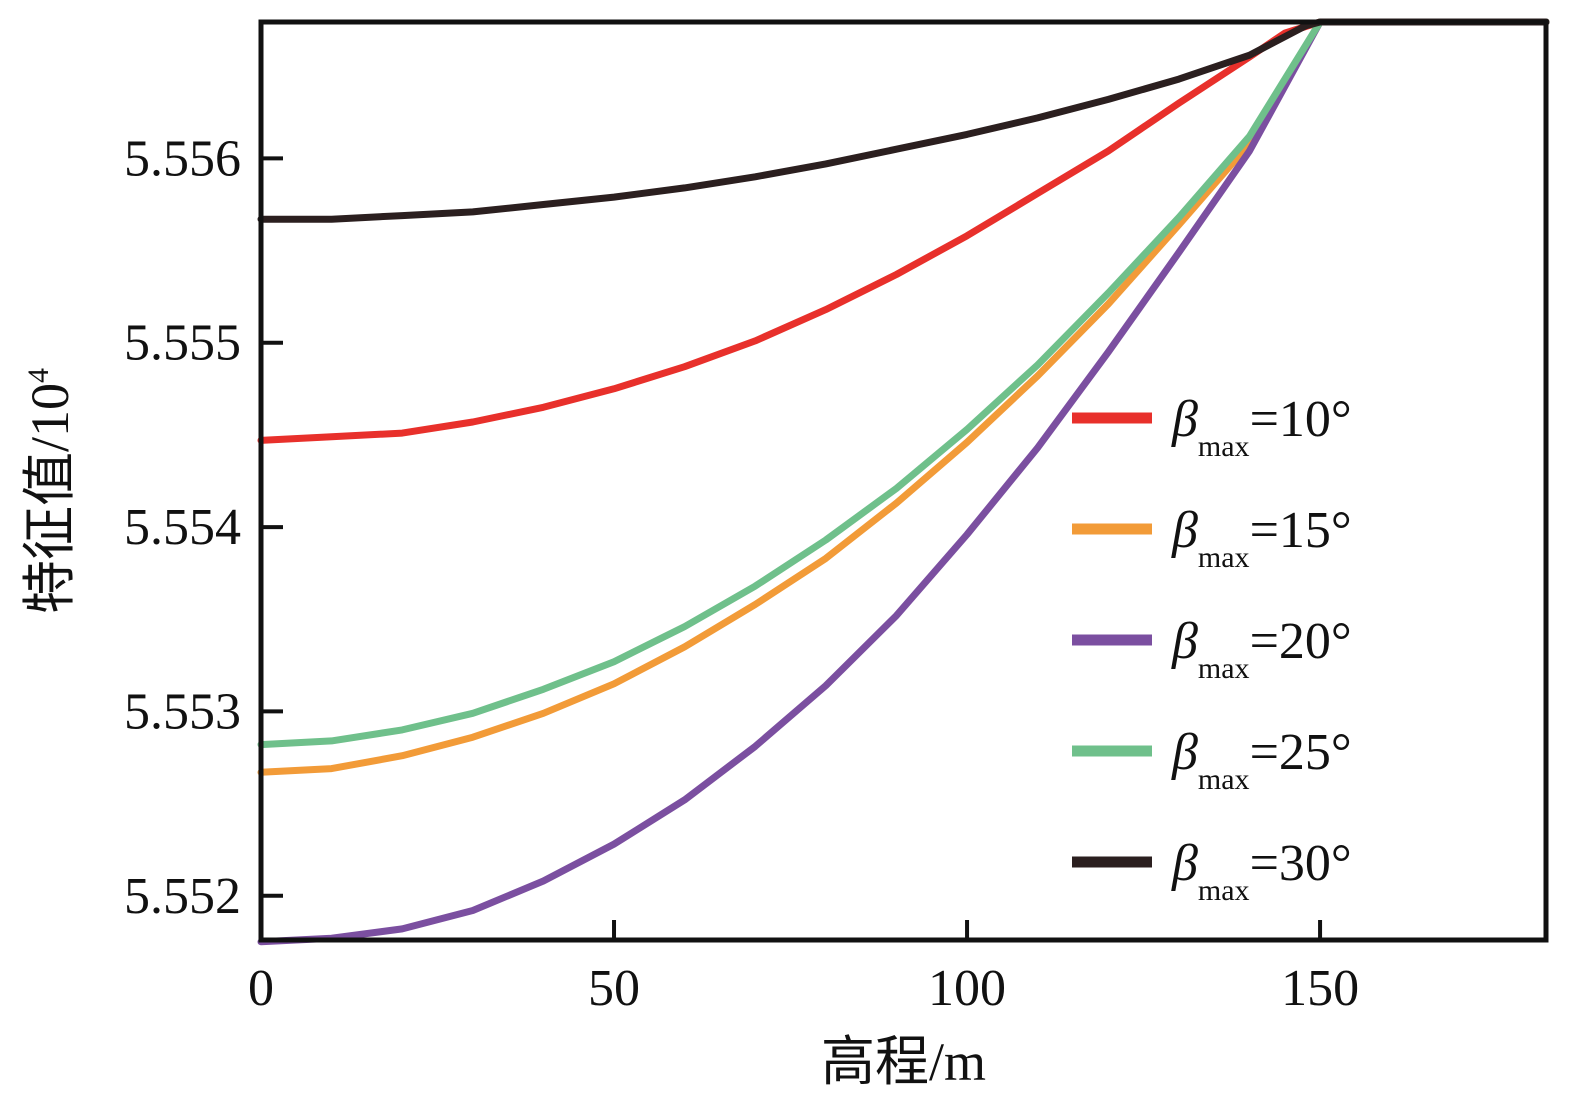 This screenshot has width=1584, height=1113. What do you see at coordinates (182, 527) in the screenshot?
I see `y-tick-label: 5.554` at bounding box center [182, 527].